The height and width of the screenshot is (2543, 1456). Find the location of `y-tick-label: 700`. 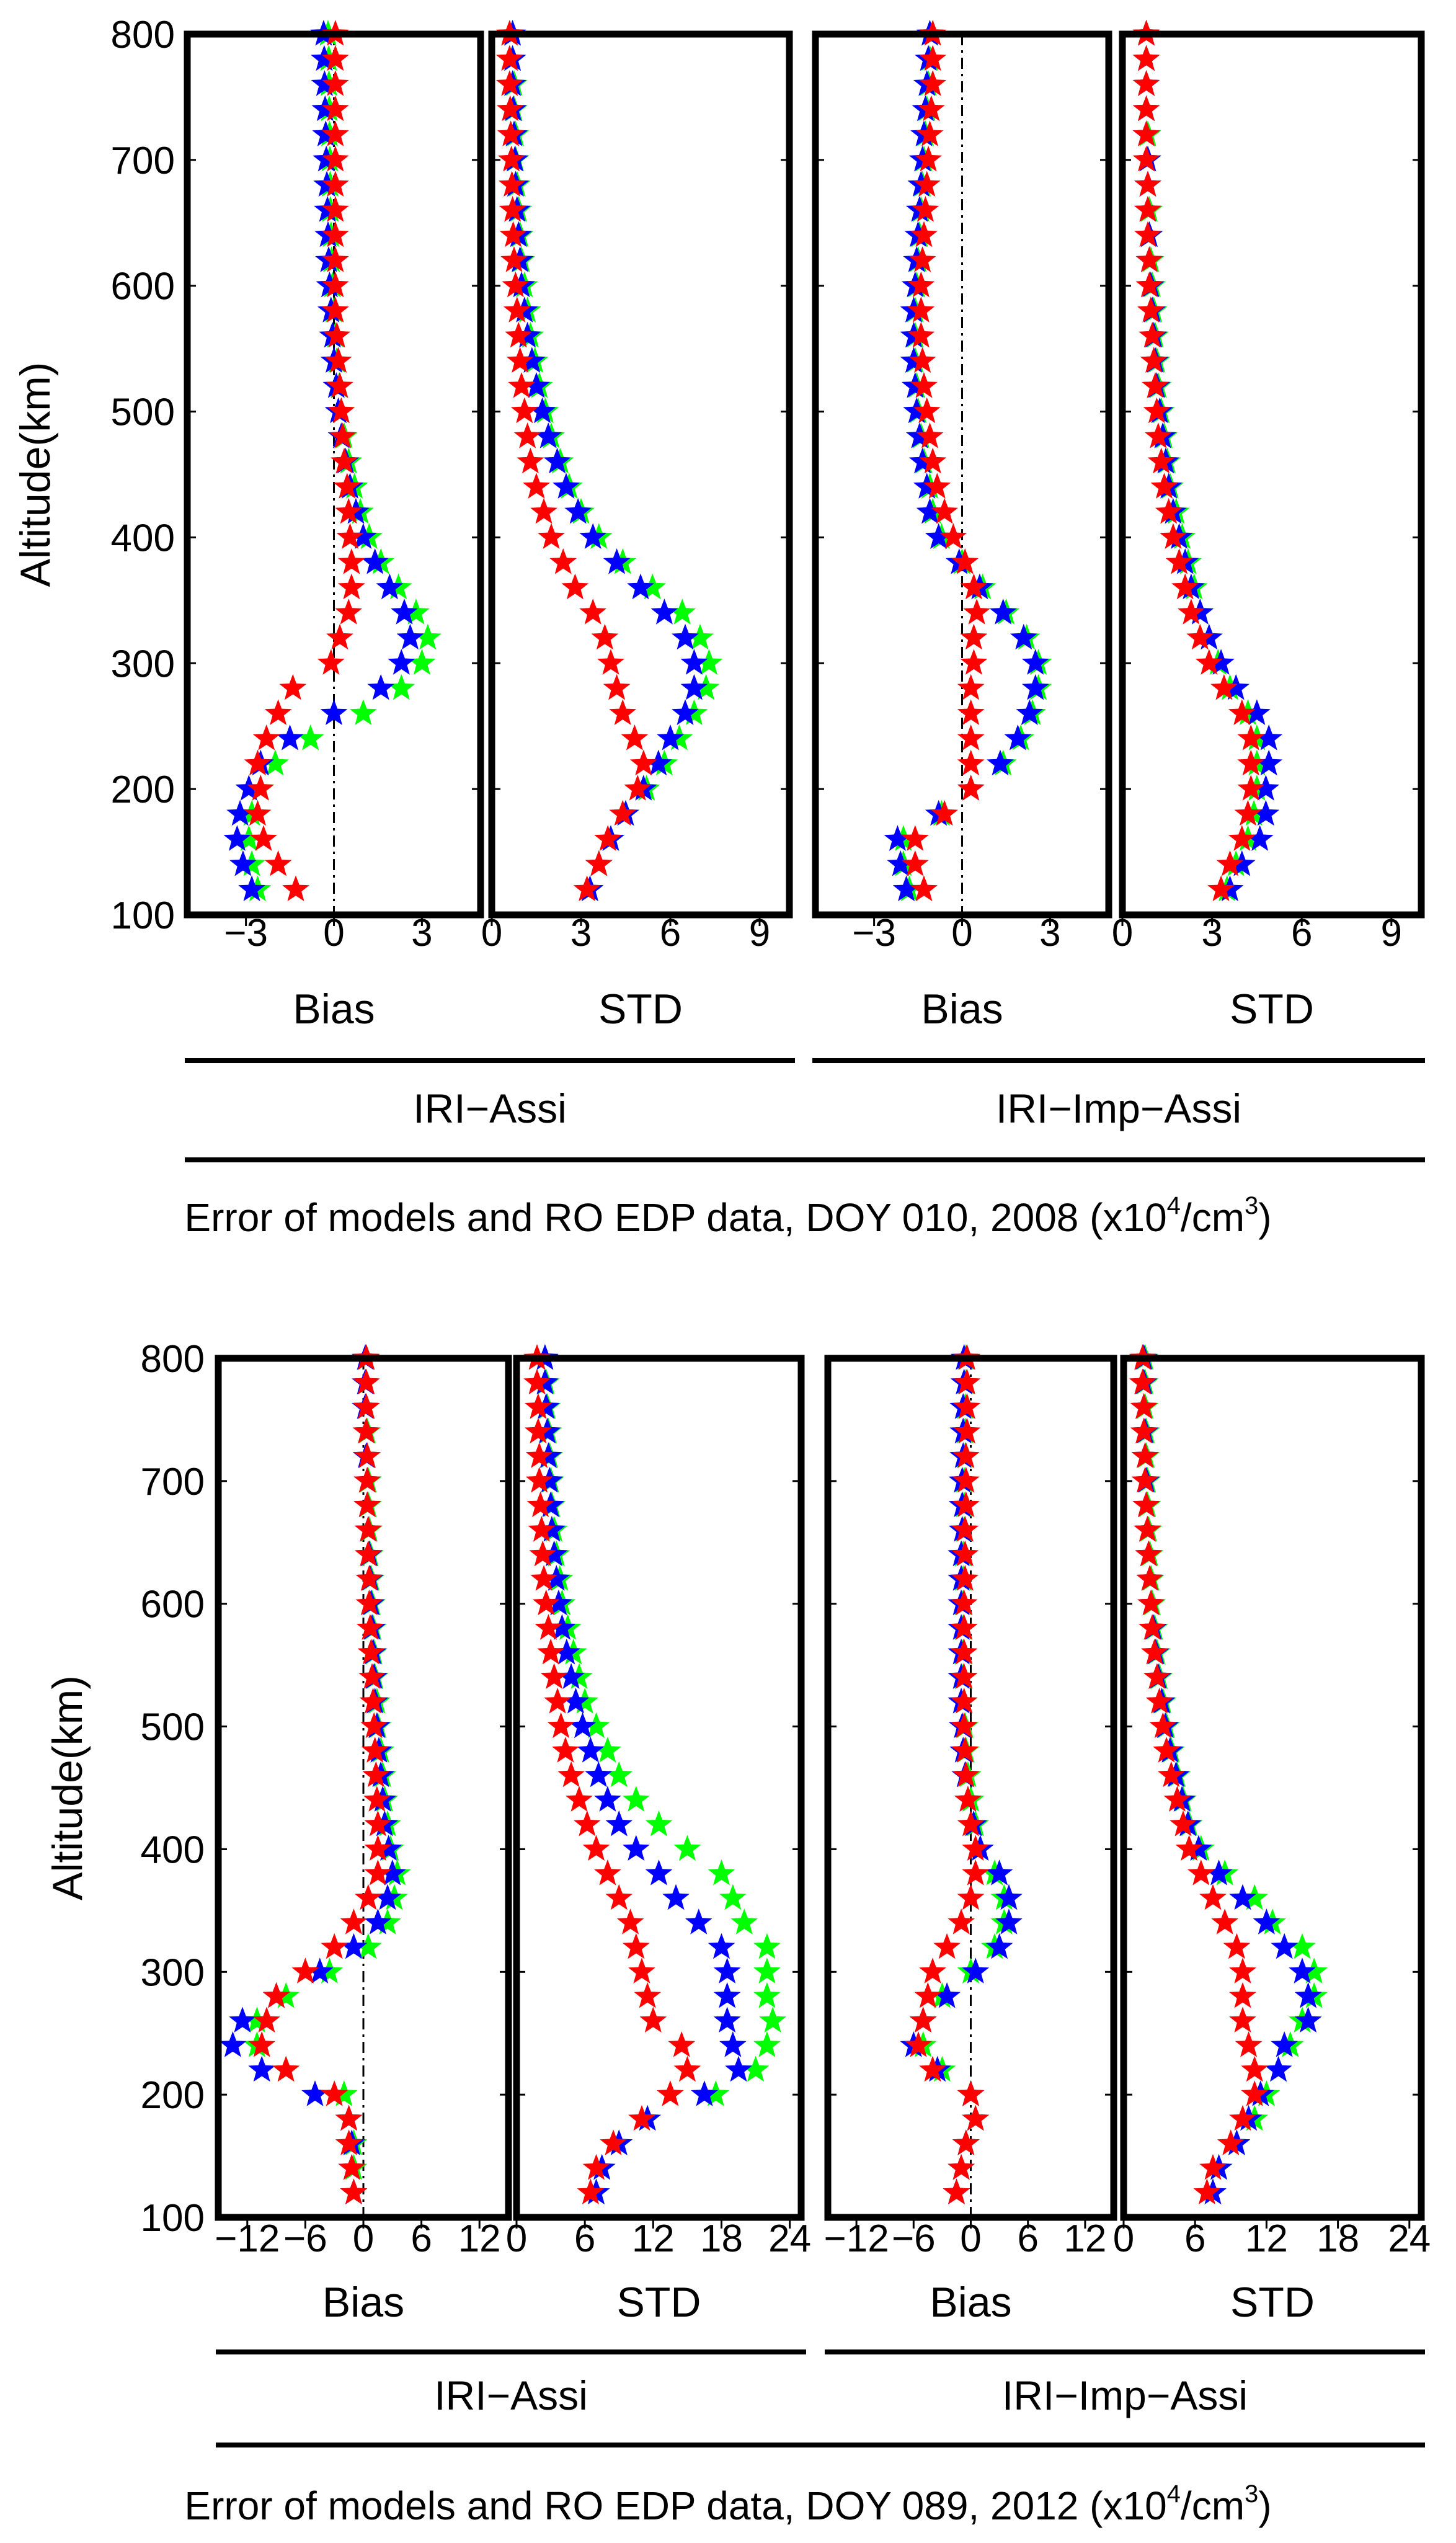

y-tick-label: 700 is located at coordinates (143, 161).